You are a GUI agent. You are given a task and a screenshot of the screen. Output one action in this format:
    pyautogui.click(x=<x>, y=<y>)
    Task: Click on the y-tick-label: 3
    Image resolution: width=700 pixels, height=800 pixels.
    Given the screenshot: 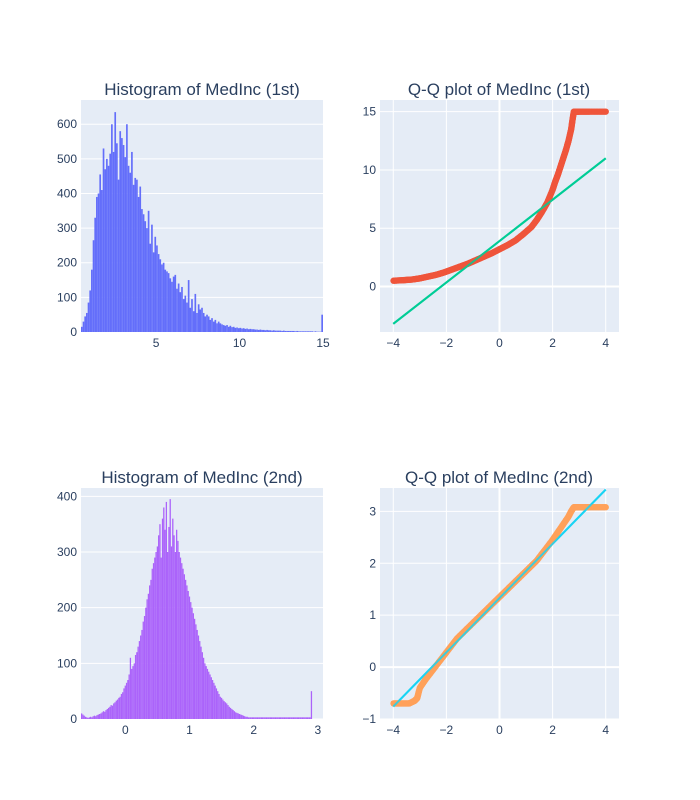 What is the action you would take?
    pyautogui.click(x=372, y=511)
    